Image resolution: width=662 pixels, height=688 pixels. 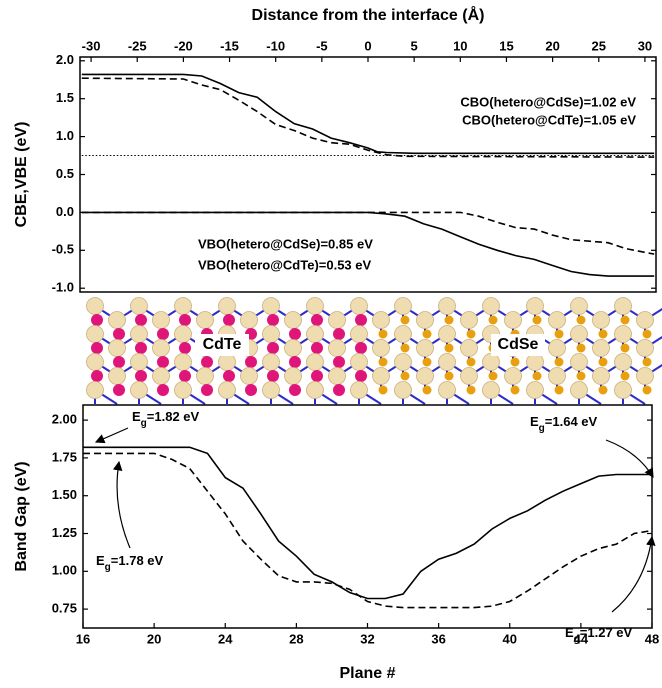 I want to click on x-tick-label: 0, so click(x=367, y=45).